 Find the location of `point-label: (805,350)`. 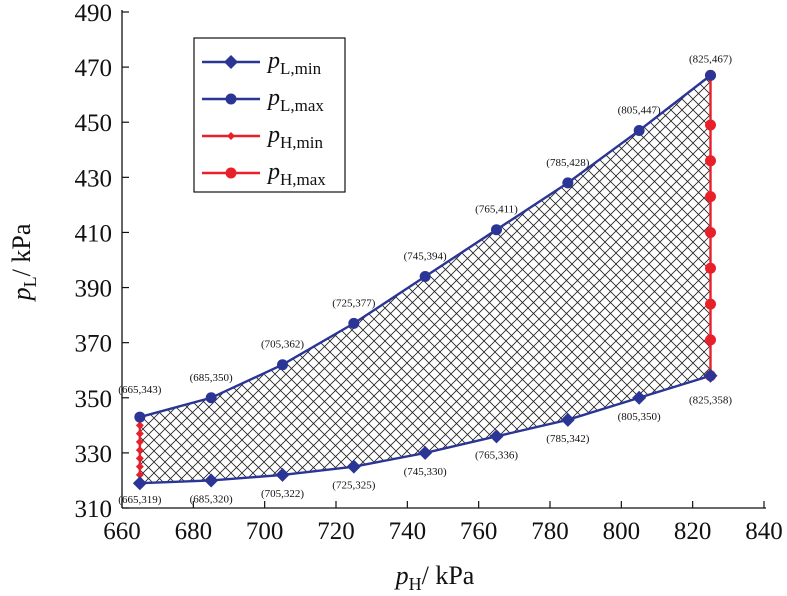

point-label: (805,350) is located at coordinates (639, 417).